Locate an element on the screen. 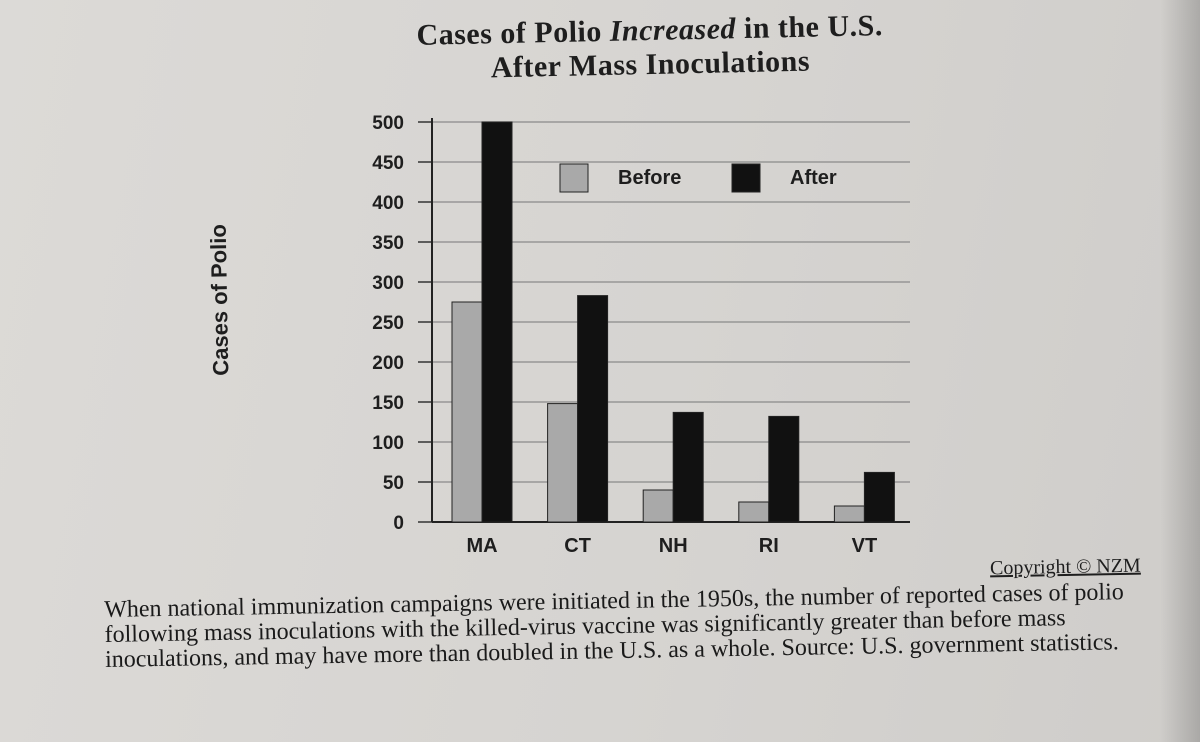  y-tick-label: 200 is located at coordinates (388, 363).